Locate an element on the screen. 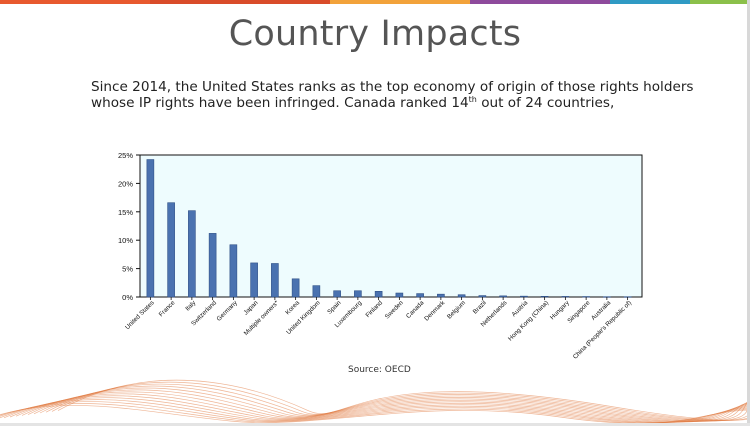 The width and height of the screenshot is (750, 426). x-tick-label: United States is located at coordinates (140, 315).